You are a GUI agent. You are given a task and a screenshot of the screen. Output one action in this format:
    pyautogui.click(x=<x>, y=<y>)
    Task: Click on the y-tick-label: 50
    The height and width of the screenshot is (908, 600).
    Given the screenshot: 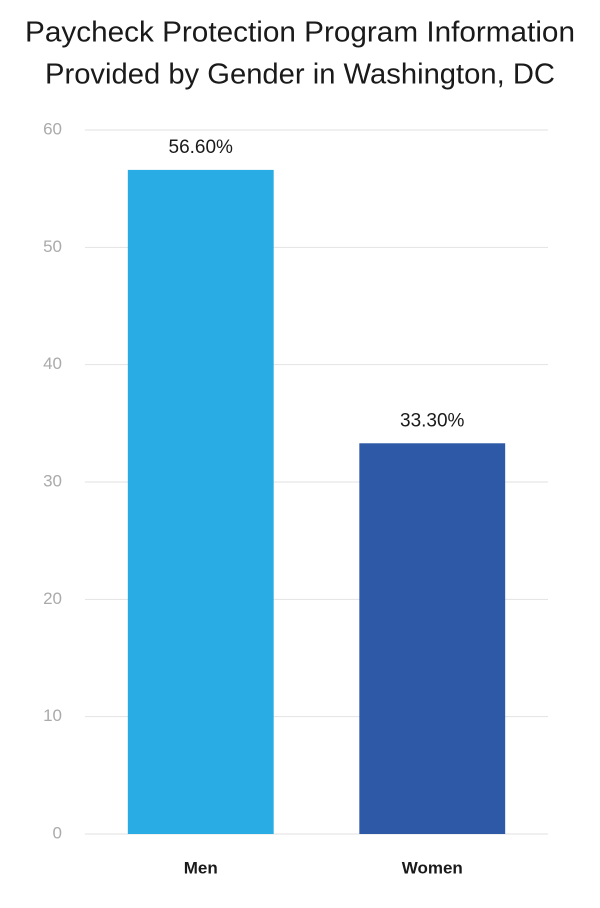 What is the action you would take?
    pyautogui.click(x=52, y=246)
    